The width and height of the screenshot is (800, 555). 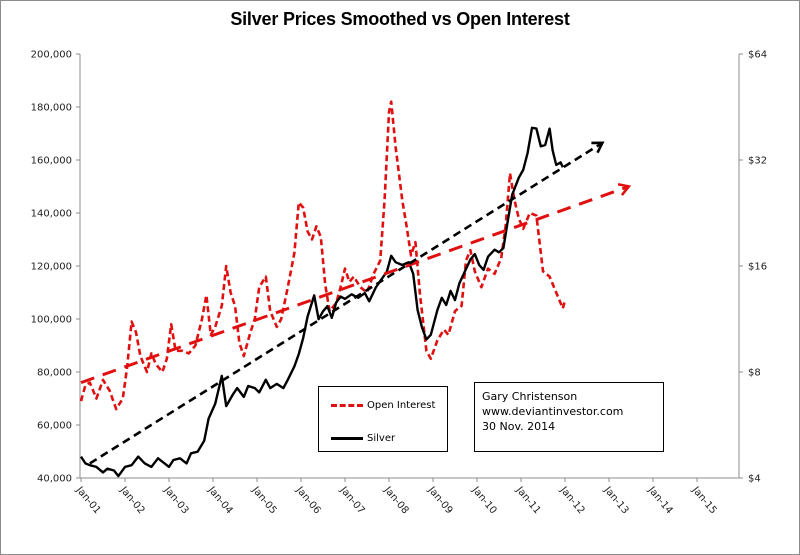 I want to click on legend-label-silver: Silver, so click(x=381, y=438).